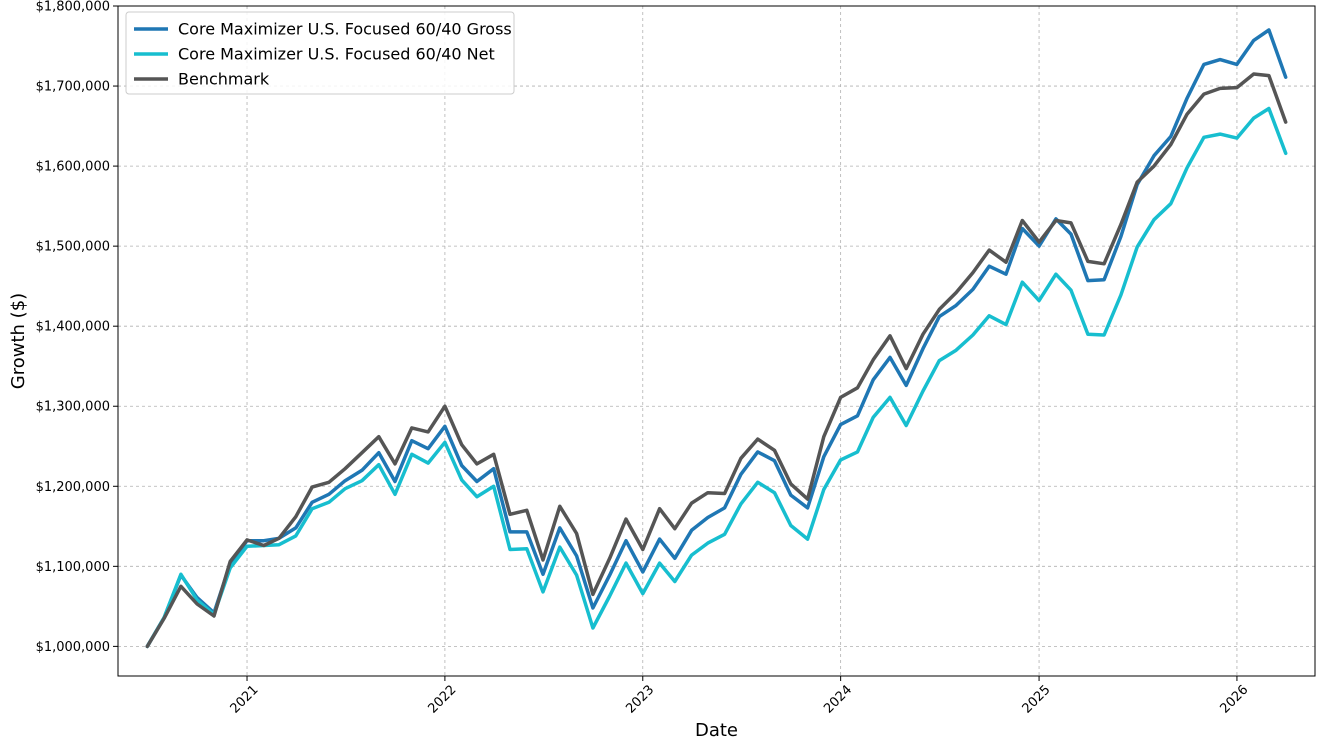  Describe the element at coordinates (73, 567) in the screenshot. I see `y-tick-label: $1,100,000` at that location.